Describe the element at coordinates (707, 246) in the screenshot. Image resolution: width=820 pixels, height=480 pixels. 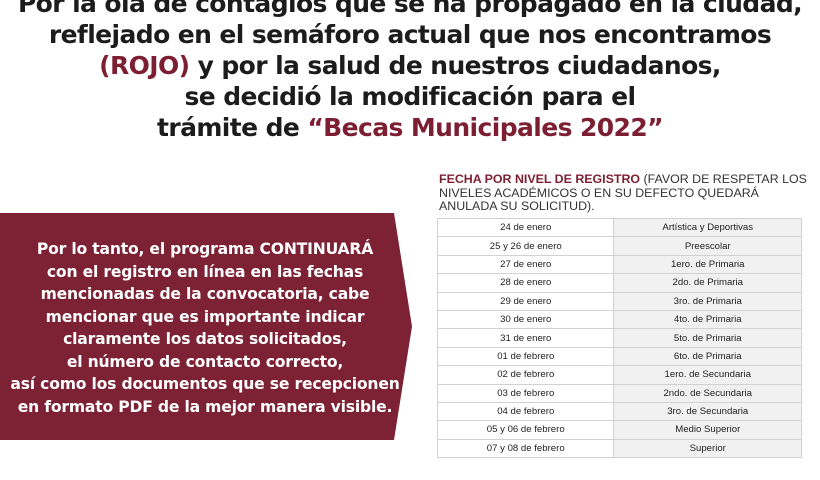
I see `level-cell: Preescolar` at that location.